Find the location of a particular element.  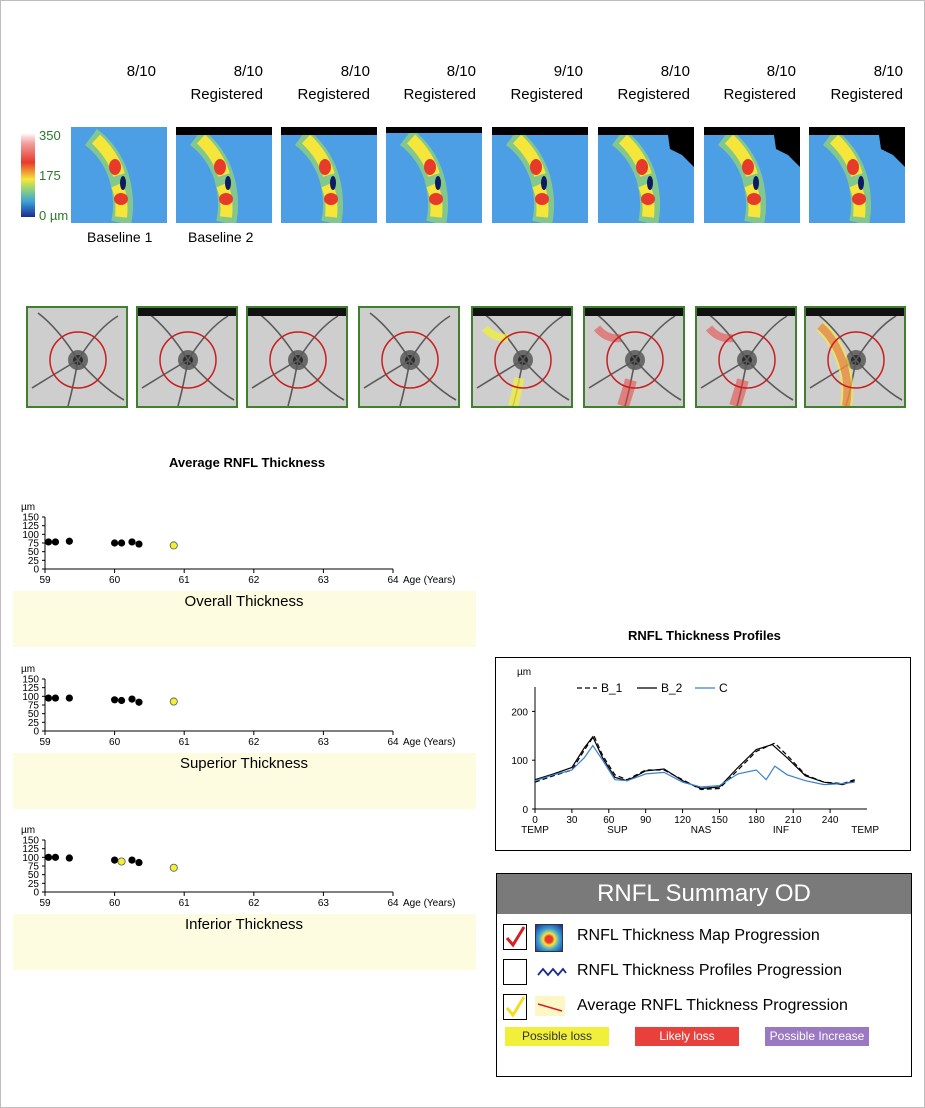

average-progression-checkbox is located at coordinates (515, 1007).